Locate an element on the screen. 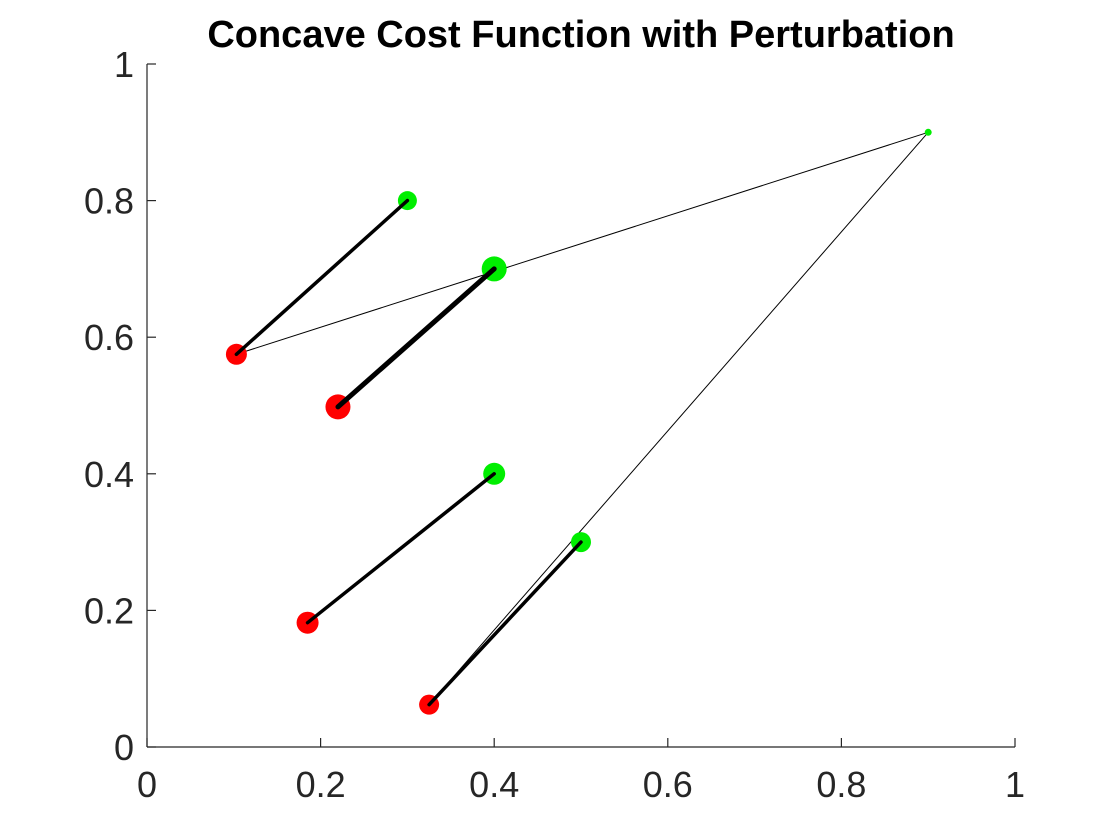 This screenshot has height=840, width=1120. x-tick-label: 1 is located at coordinates (1015, 784).